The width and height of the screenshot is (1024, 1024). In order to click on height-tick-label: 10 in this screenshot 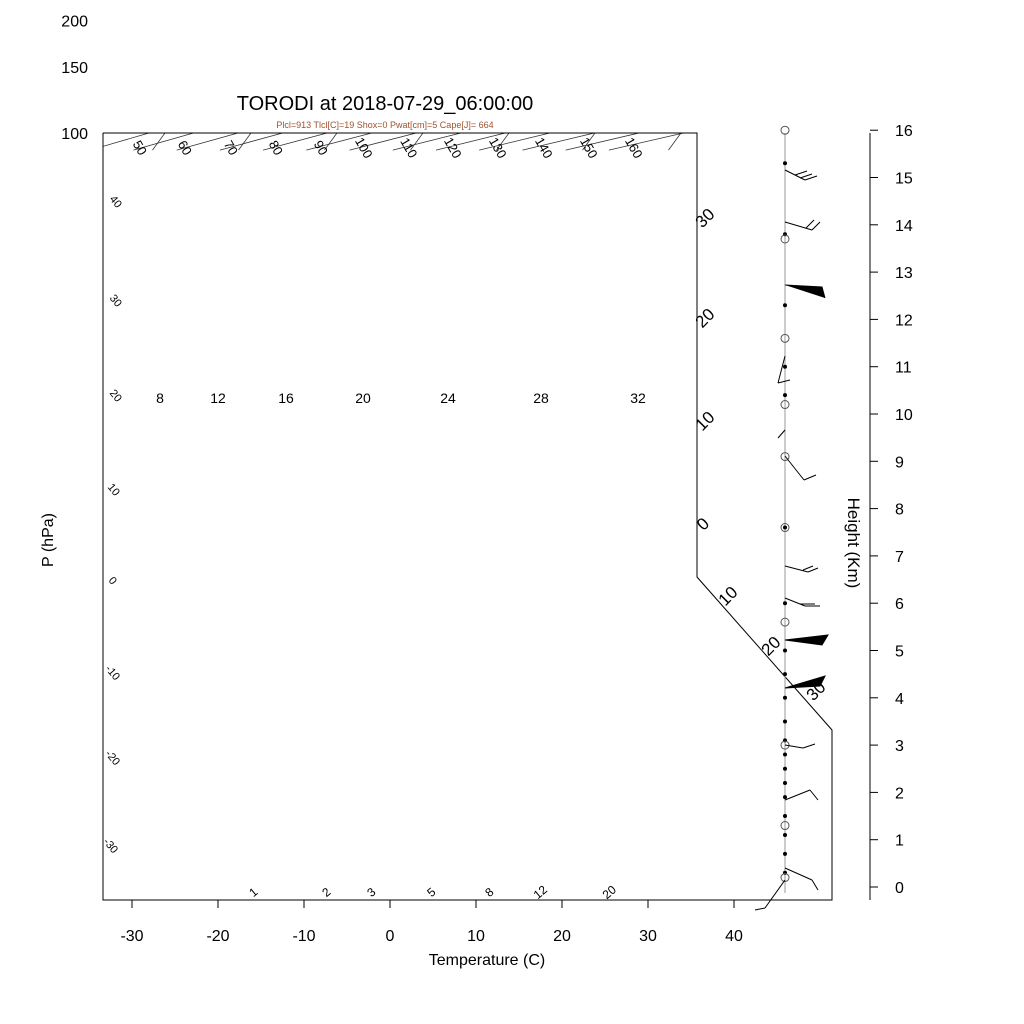, I will do `click(904, 415)`.